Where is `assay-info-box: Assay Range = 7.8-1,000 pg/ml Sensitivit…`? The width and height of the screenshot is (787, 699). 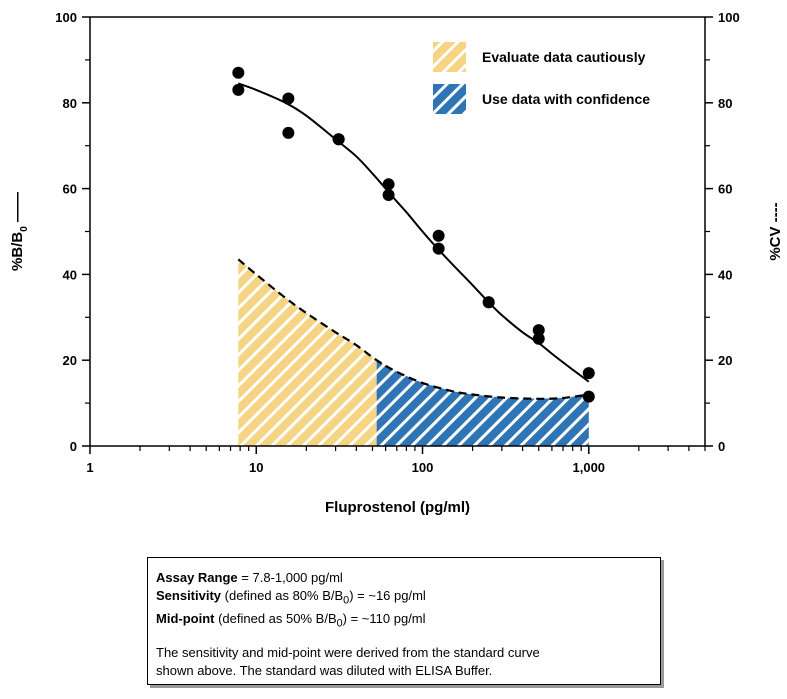
assay-info-box: Assay Range = 7.8-1,000 pg/ml Sensitivit… is located at coordinates (404, 621).